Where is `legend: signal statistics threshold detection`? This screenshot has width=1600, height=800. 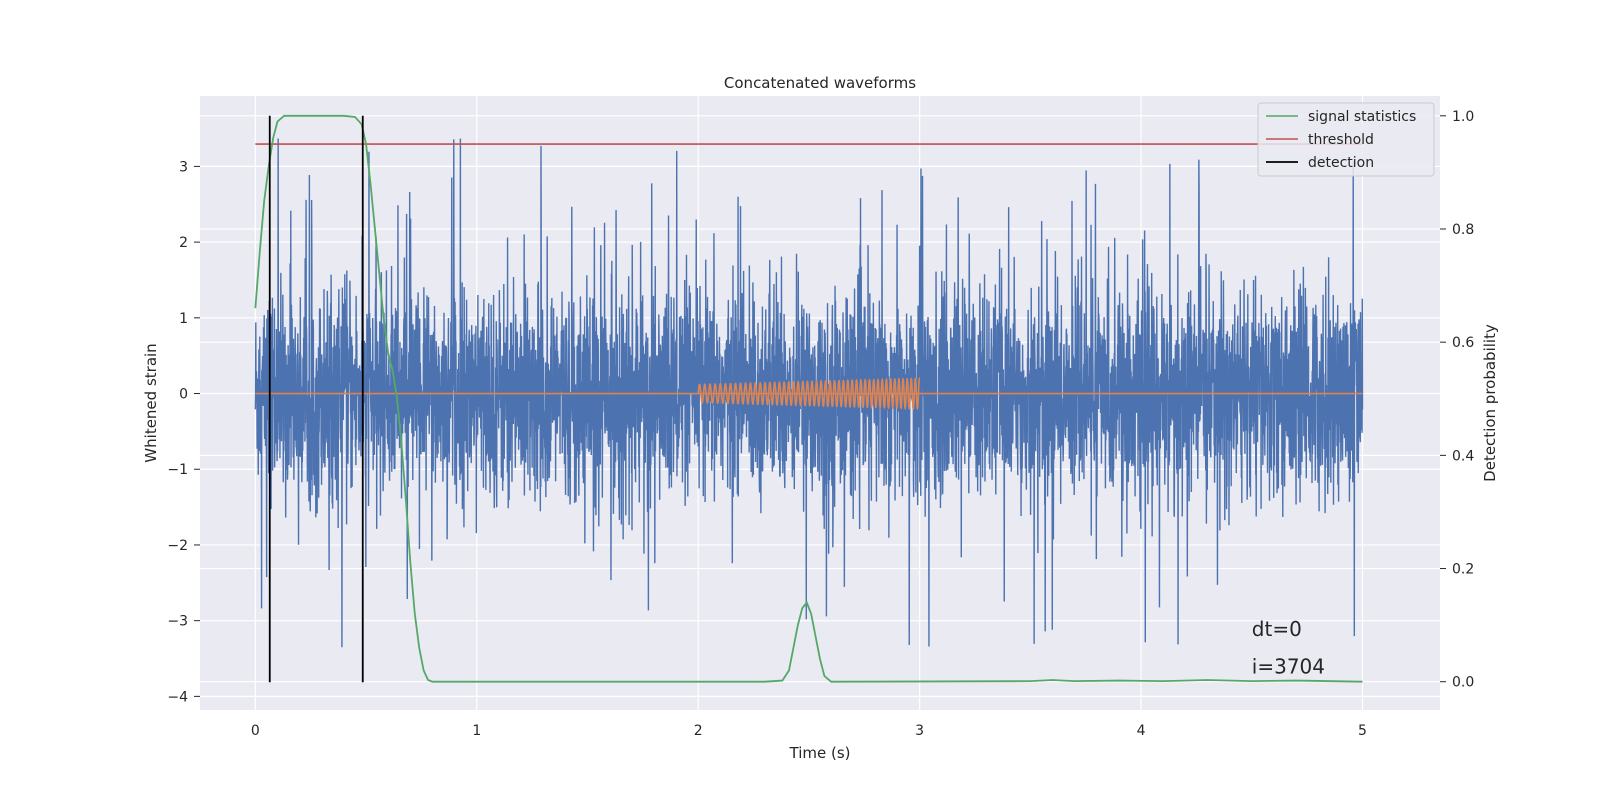
legend: signal statistics threshold detection is located at coordinates (1346, 139).